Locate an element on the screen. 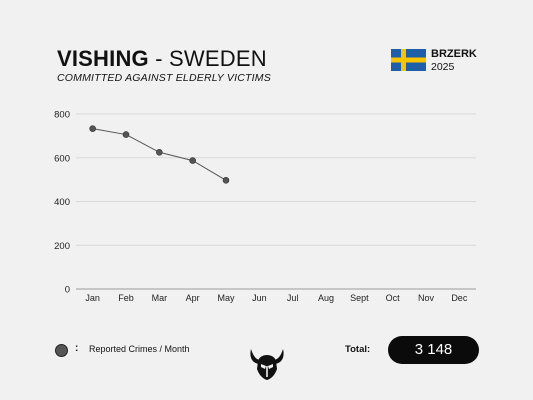  year-label: 2025 is located at coordinates (443, 67).